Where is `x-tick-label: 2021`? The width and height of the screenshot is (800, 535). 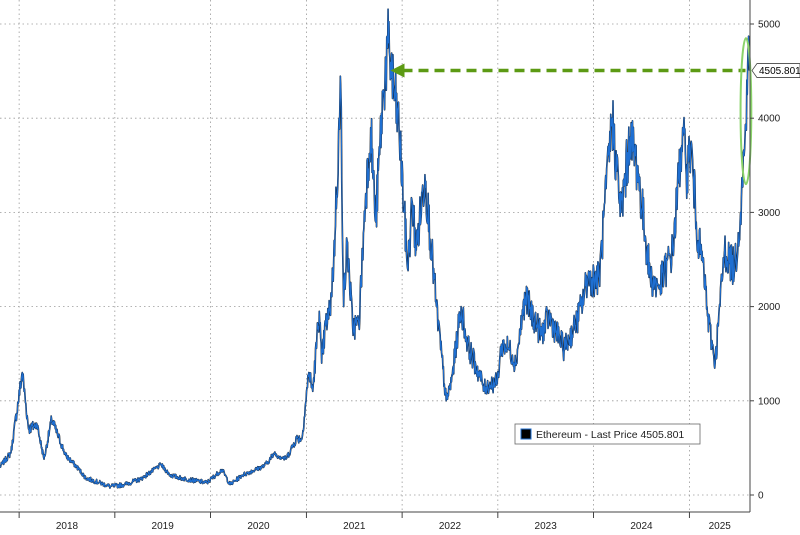
x-tick-label: 2021 is located at coordinates (354, 526).